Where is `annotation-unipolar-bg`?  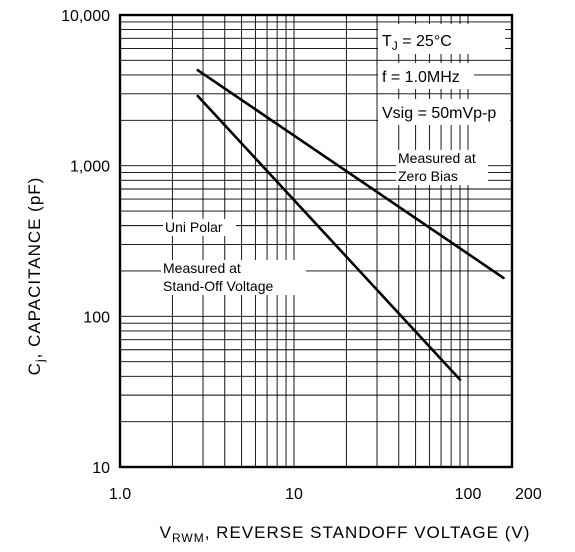 annotation-unipolar-bg is located at coordinates (199, 227).